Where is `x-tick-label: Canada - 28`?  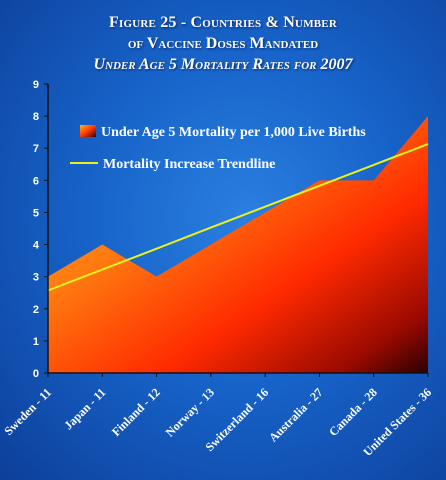
x-tick-label: Canada - 28 is located at coordinates (353, 412).